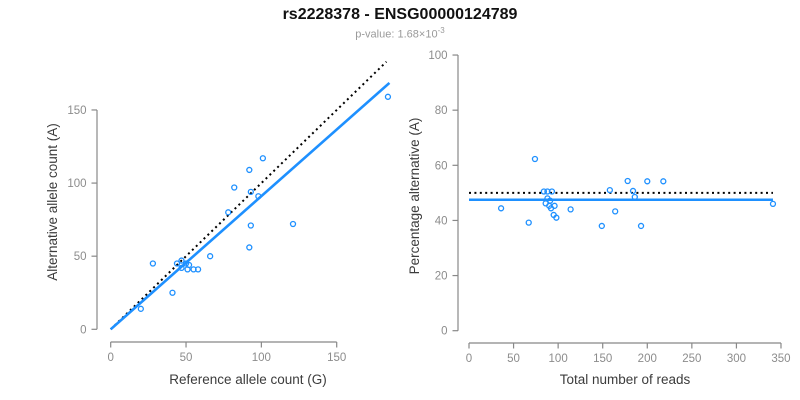 The height and width of the screenshot is (400, 800). I want to click on variant-gene-title: rs2228378 - ENSG00000124789, so click(400, 14).